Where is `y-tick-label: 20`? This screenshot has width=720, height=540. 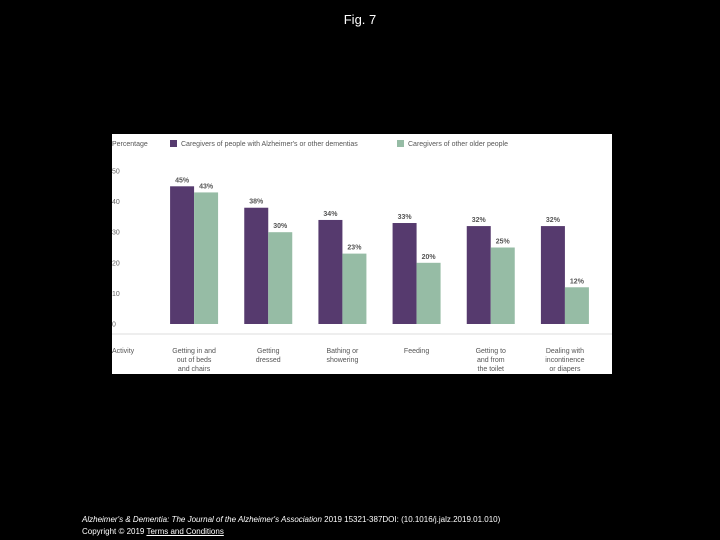
y-tick-label: 20 is located at coordinates (116, 263).